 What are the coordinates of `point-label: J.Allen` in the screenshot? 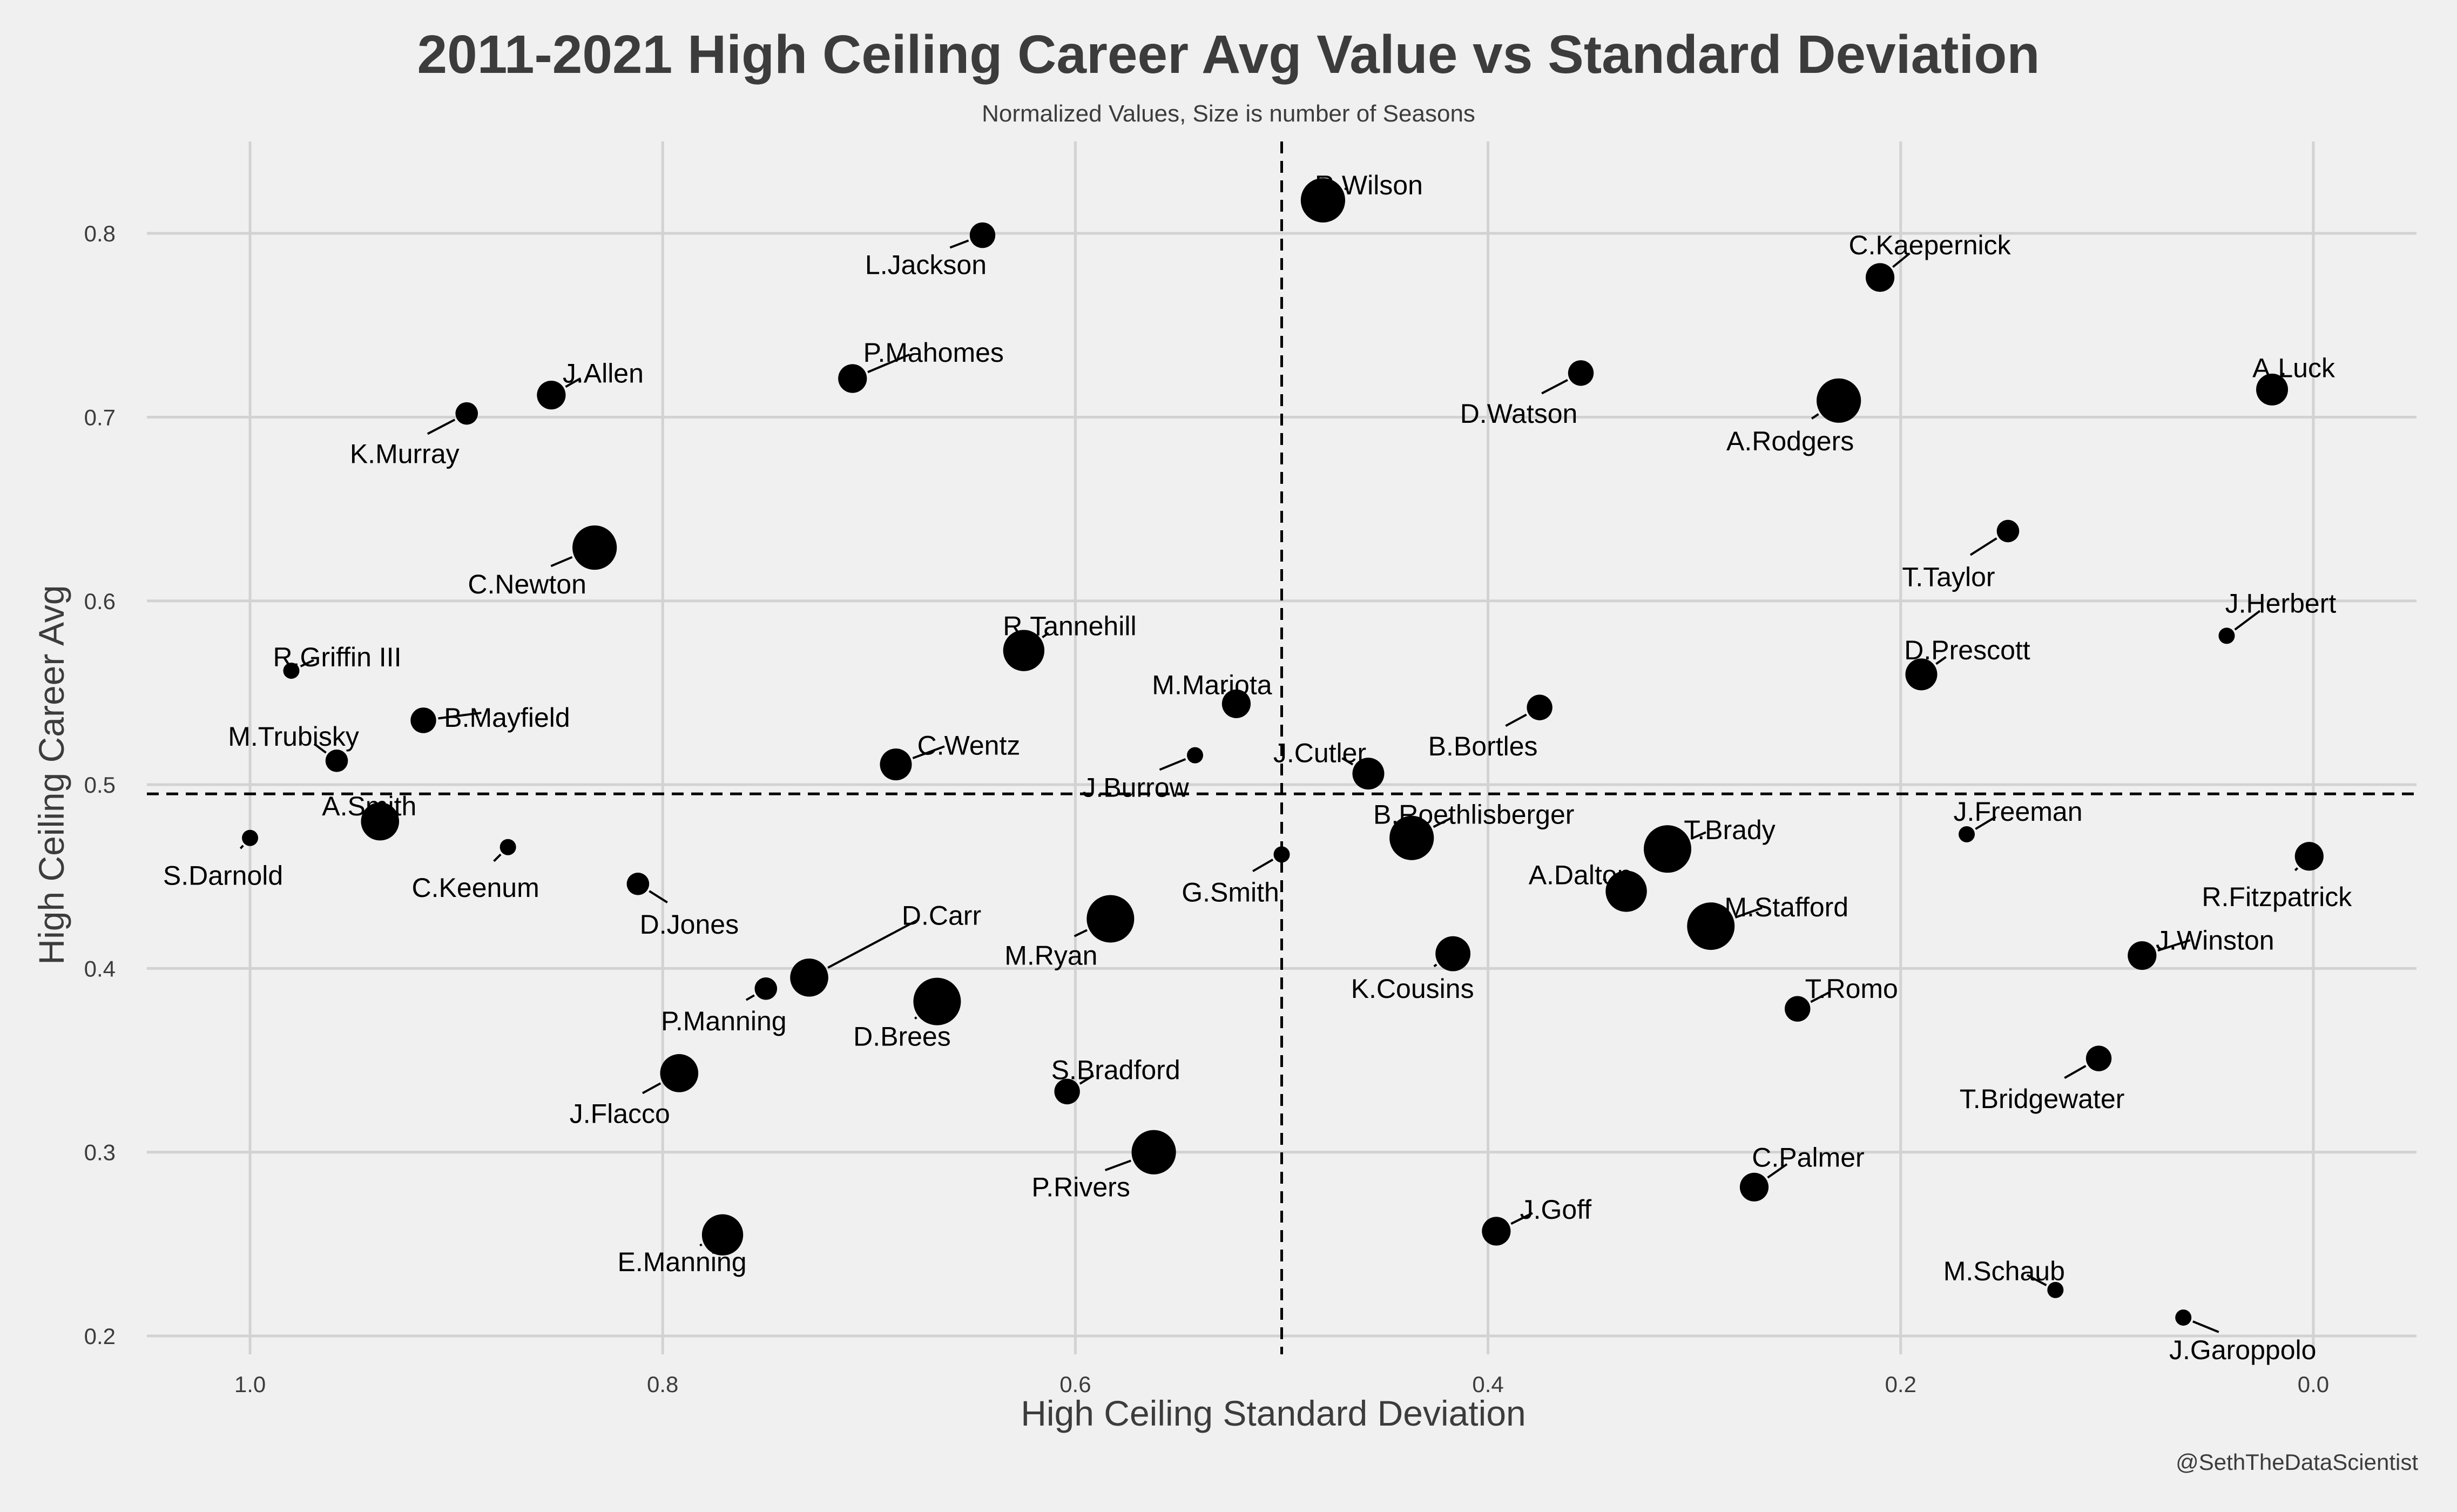 It's located at (603, 374).